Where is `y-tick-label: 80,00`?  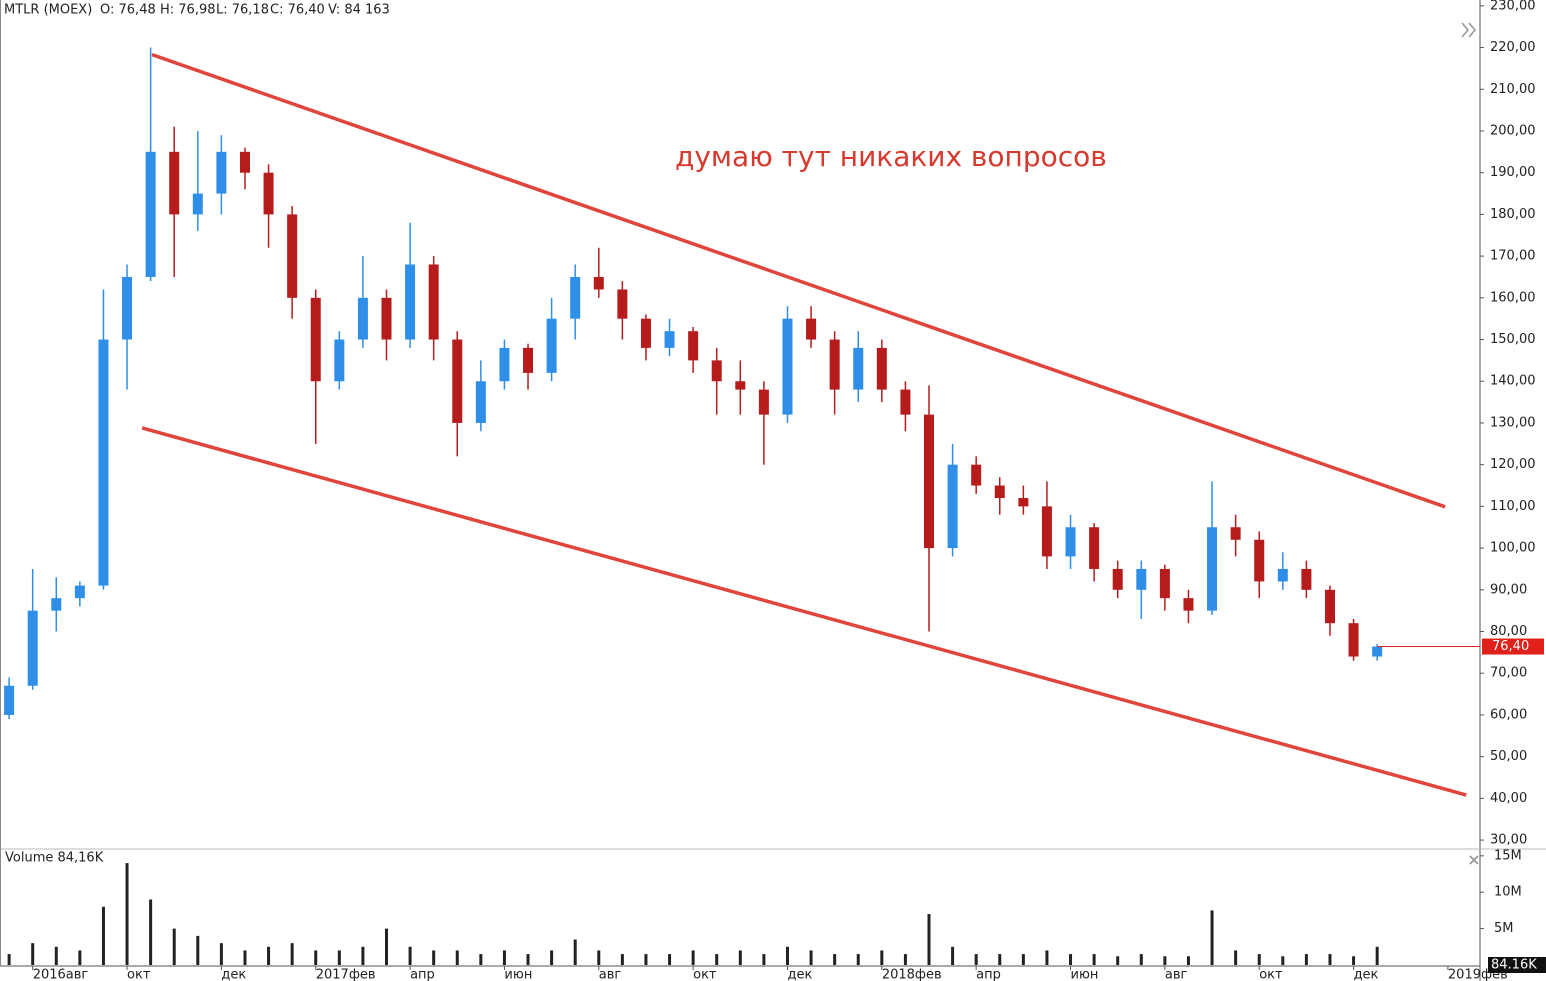 y-tick-label: 80,00 is located at coordinates (1508, 631).